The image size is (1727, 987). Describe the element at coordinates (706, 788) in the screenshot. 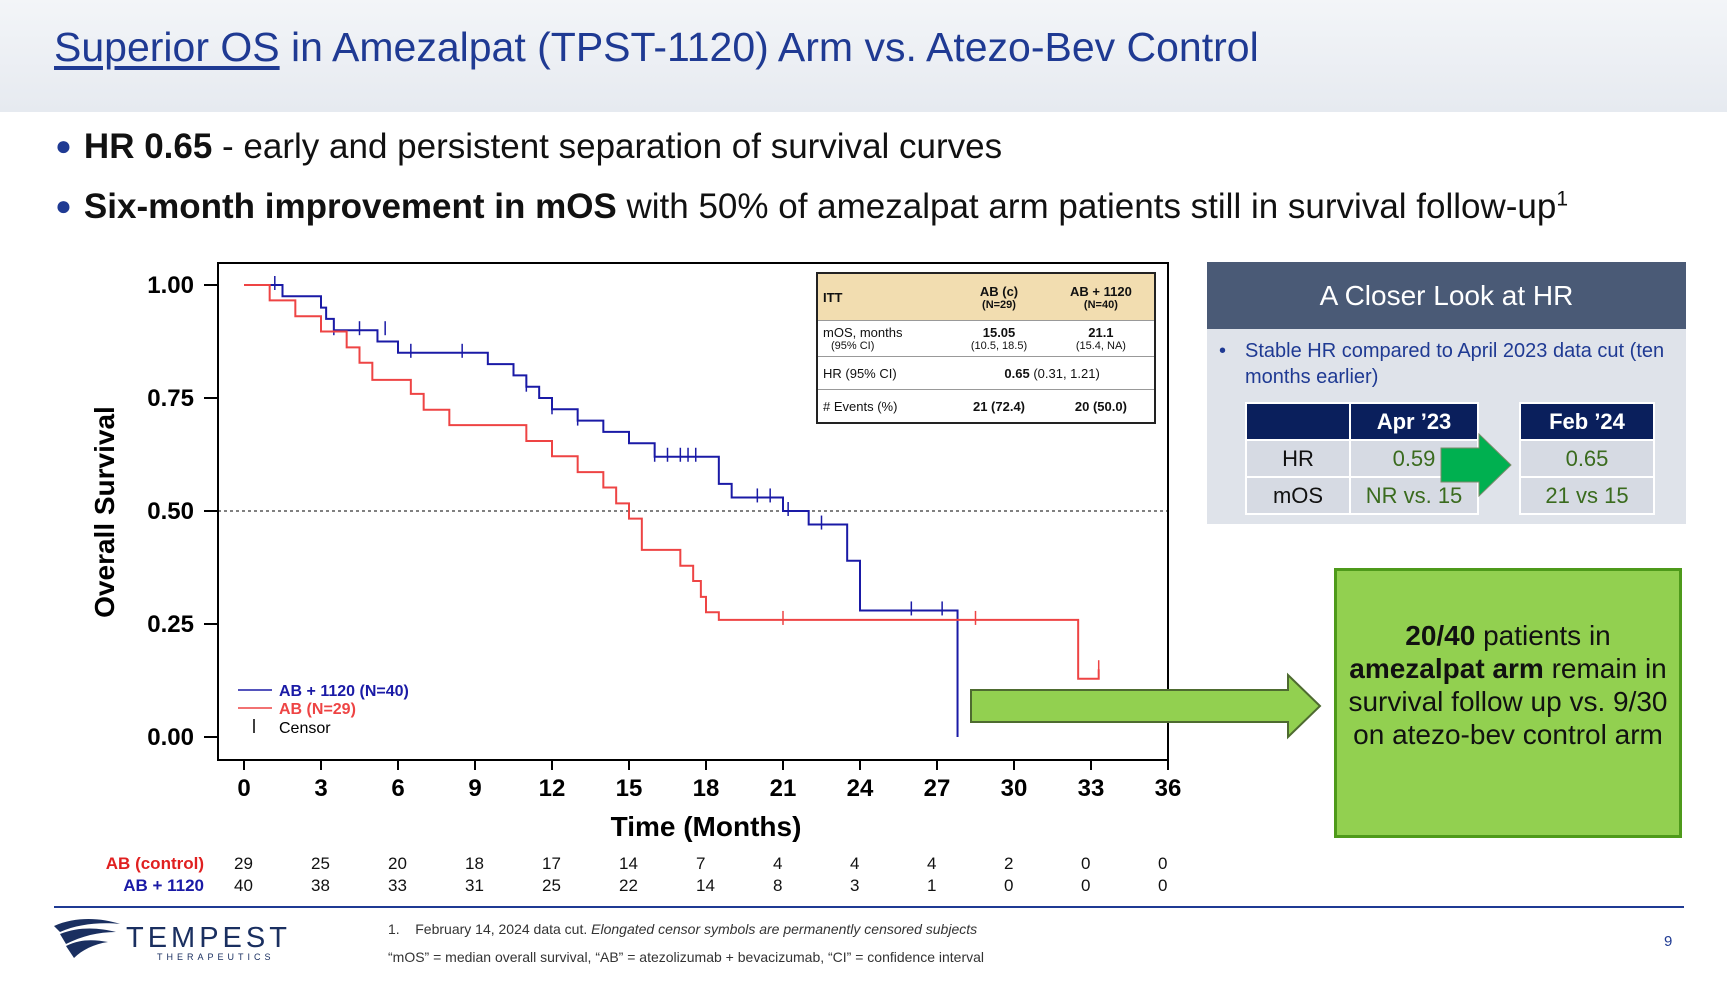

I see `x-tick-label: 18` at that location.